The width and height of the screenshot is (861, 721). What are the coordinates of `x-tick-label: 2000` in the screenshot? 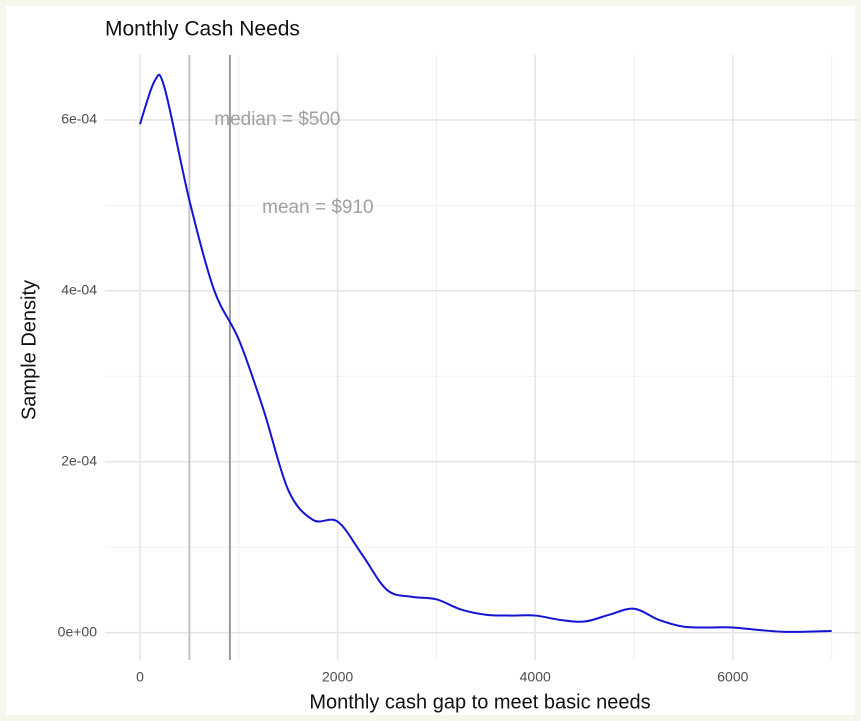 It's located at (337, 677).